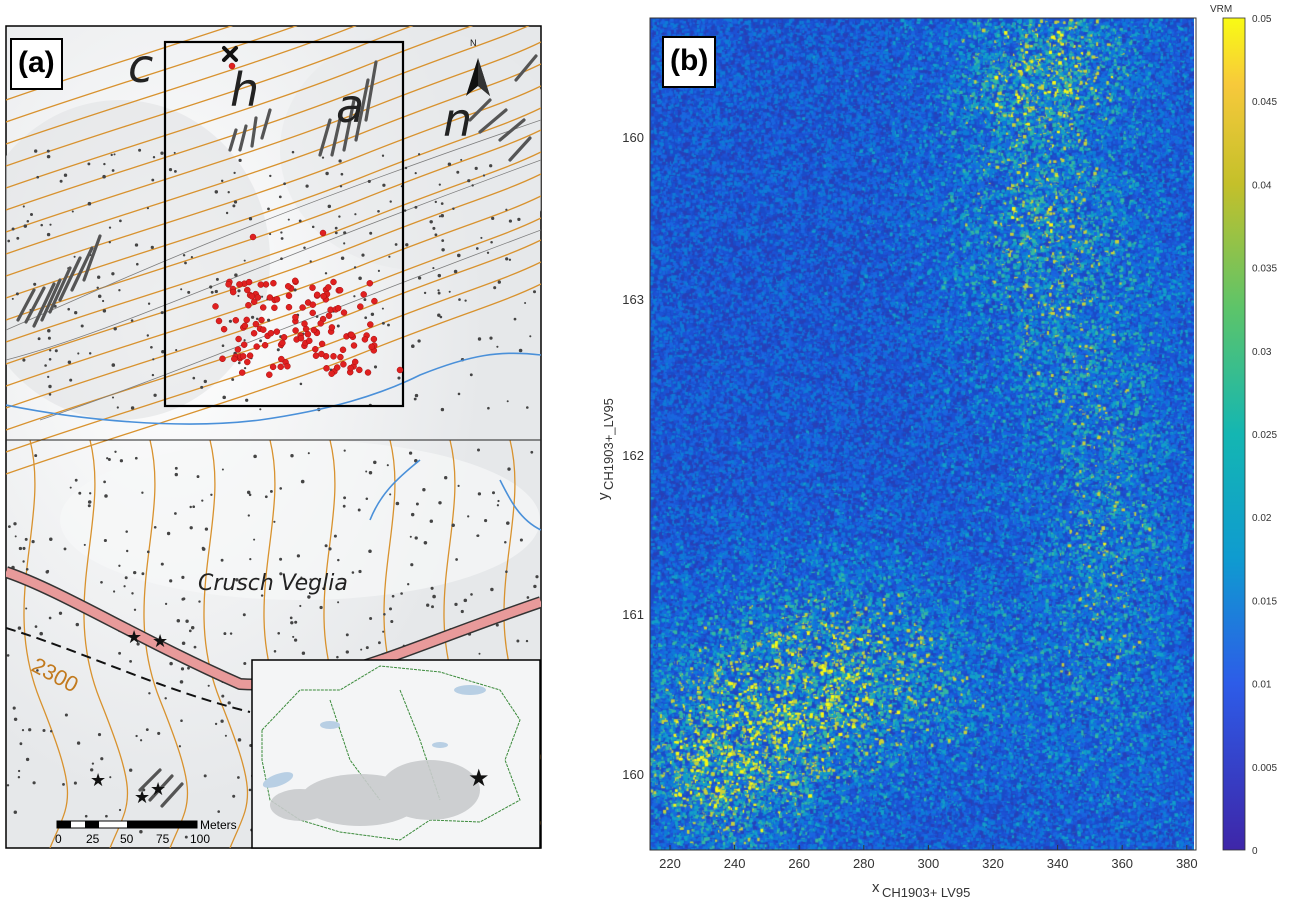 This screenshot has width=1290, height=904. I want to click on x-tick-label: 260, so click(799, 863).